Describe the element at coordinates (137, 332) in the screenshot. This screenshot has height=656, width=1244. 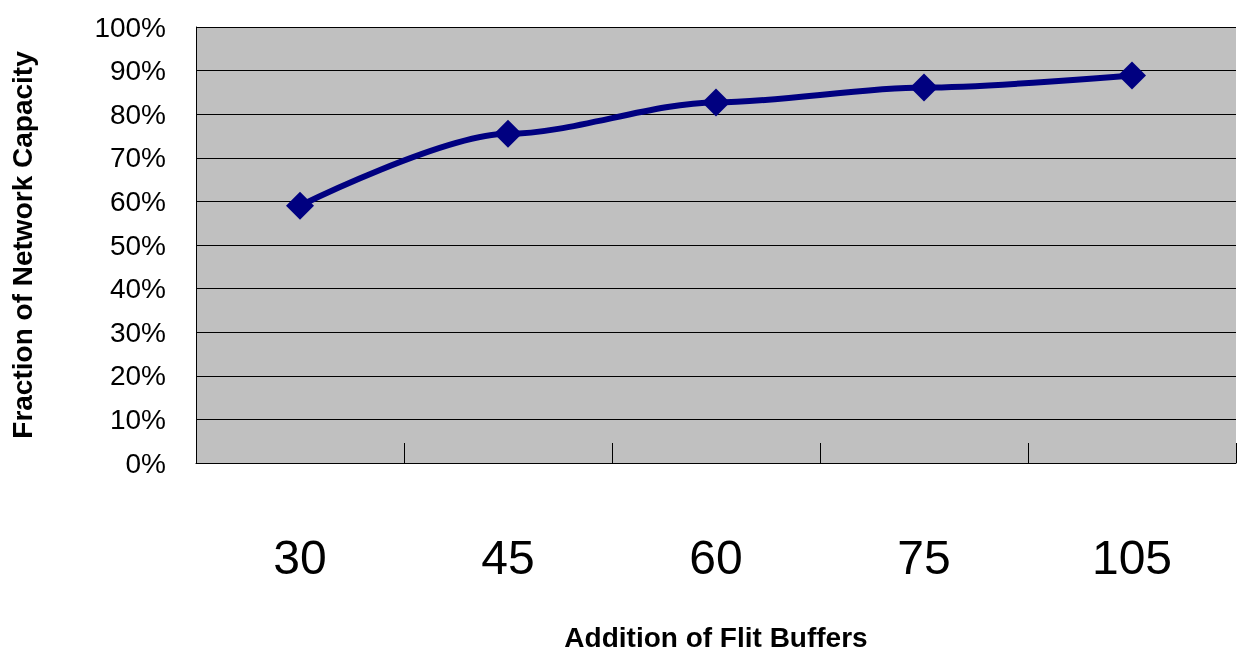
I see `y-tick-label: 30%` at that location.